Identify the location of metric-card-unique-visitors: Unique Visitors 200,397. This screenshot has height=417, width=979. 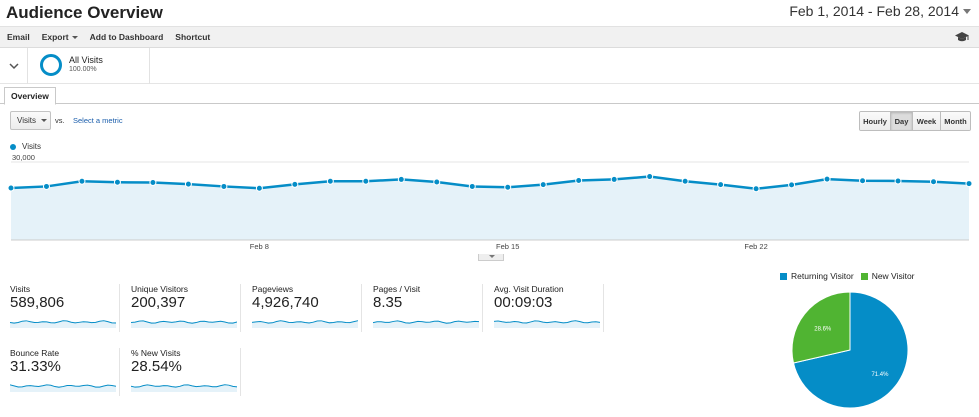
(181, 308).